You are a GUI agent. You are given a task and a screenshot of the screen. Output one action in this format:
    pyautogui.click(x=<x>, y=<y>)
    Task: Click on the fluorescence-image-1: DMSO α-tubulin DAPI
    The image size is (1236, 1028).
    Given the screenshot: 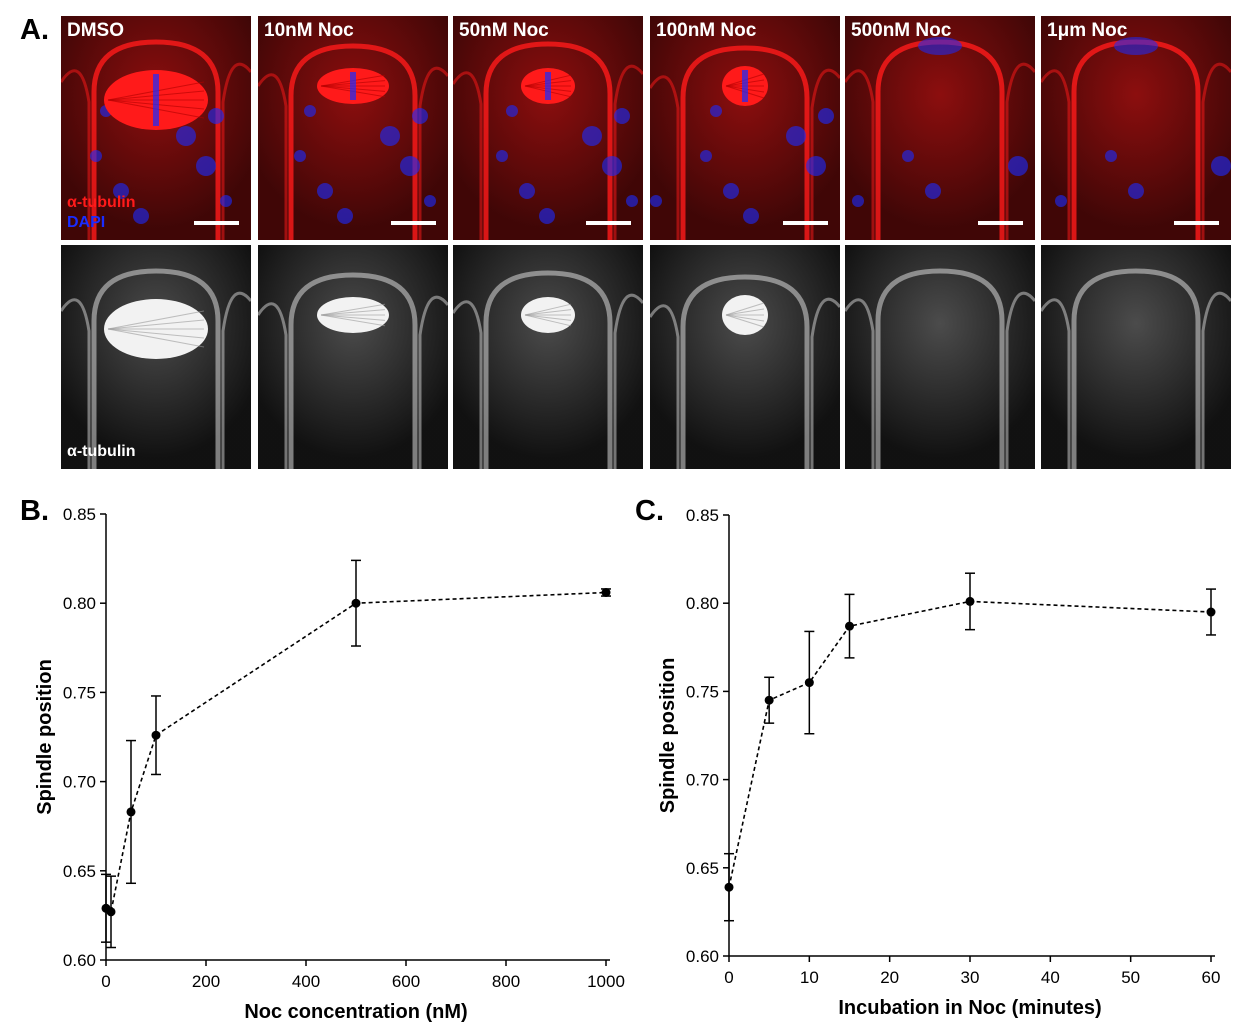 What is the action you would take?
    pyautogui.click(x=156, y=128)
    